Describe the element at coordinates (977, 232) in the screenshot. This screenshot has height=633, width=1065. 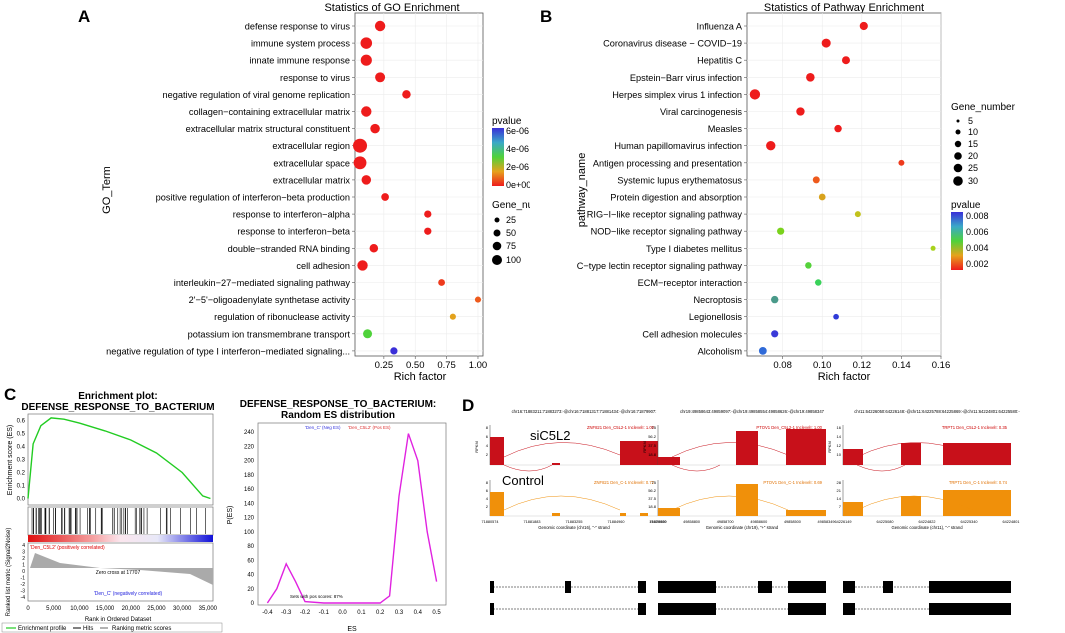
I see `pathway-pvalue-tick: 0.006` at that location.